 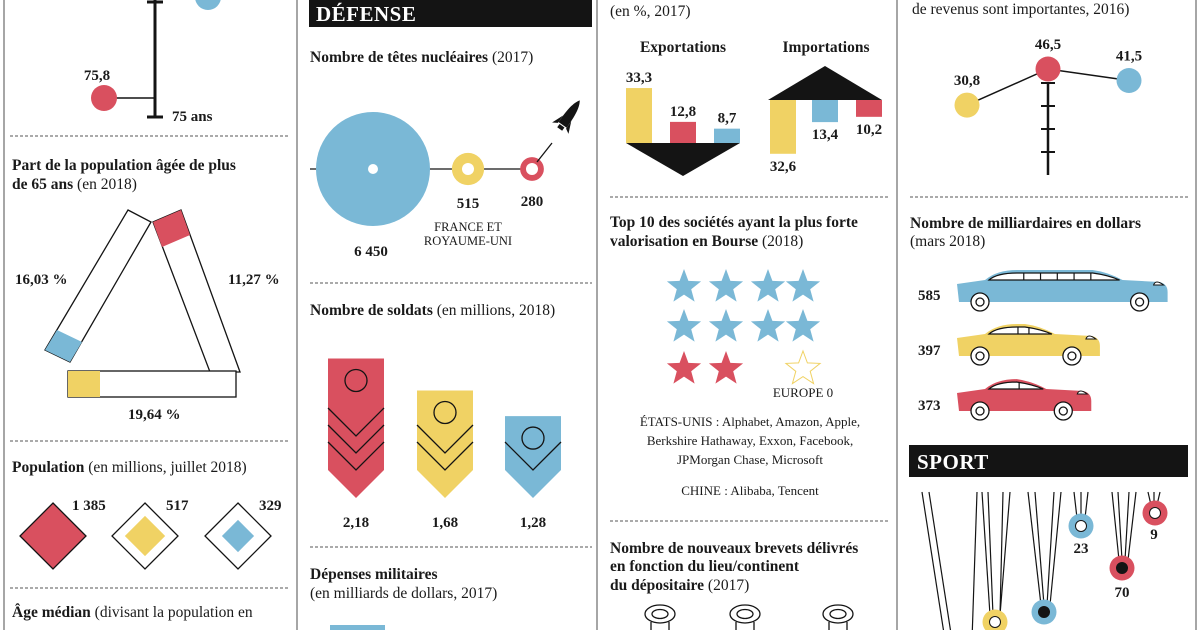 What do you see at coordinates (749, 617) in the screenshot?
I see `patent-pedestal-icons` at bounding box center [749, 617].